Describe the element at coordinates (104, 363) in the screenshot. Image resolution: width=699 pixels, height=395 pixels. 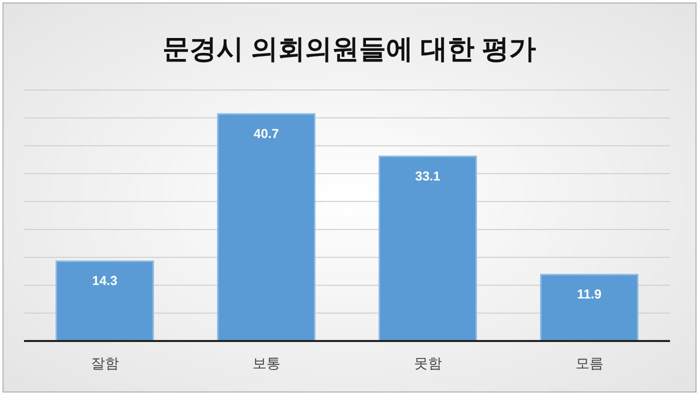
I see `x-tick-label: 잘함` at that location.